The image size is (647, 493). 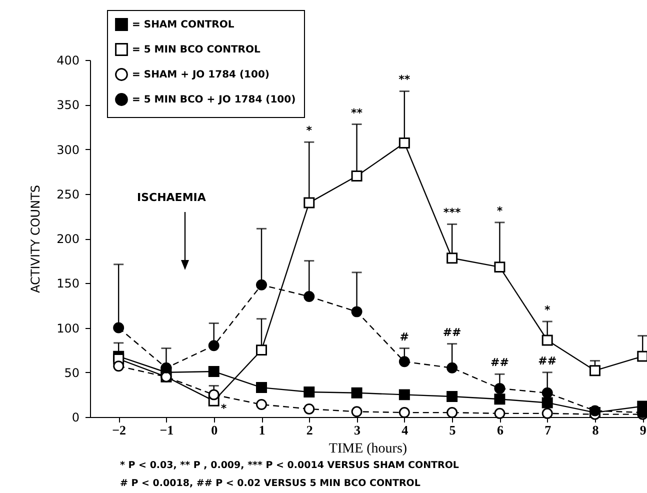 What do you see at coordinates (271, 484) in the screenshot?
I see `text: # P < 0.0018, ## P < 0.02 VERSUS 5 MIN BCO CONTROL` at bounding box center [271, 484].